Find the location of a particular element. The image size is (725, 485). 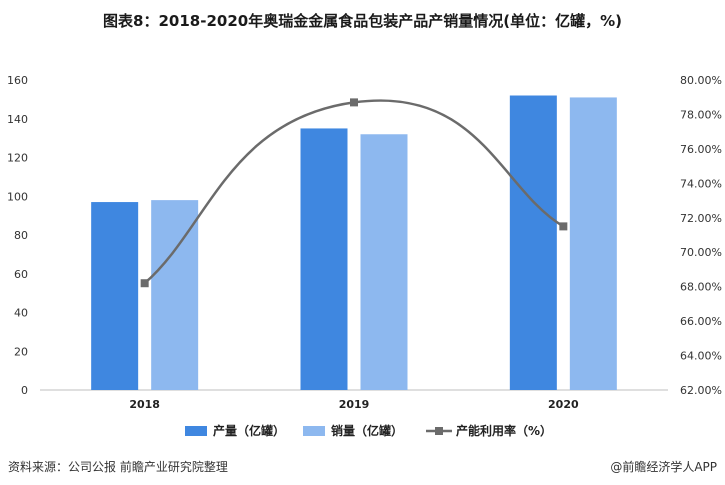

legend-label: 产能利用率（%） is located at coordinates (504, 430).